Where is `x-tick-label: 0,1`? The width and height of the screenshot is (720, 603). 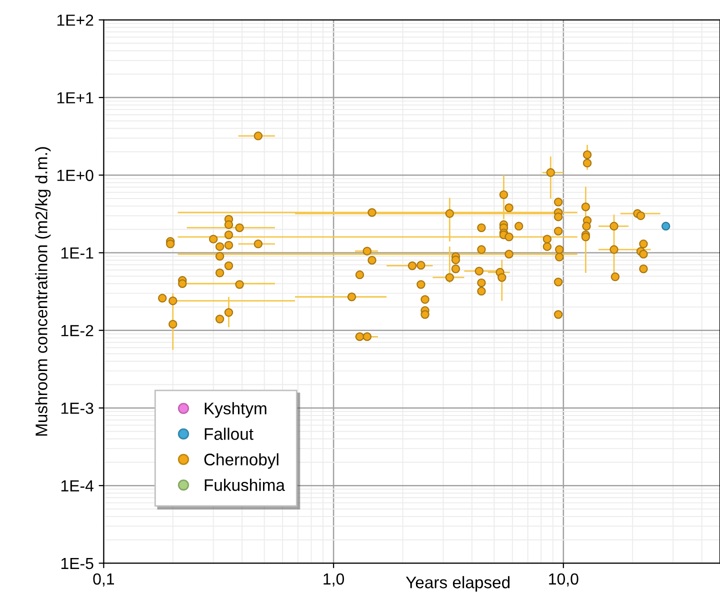
x-tick-label: 0,1 is located at coordinates (103, 580).